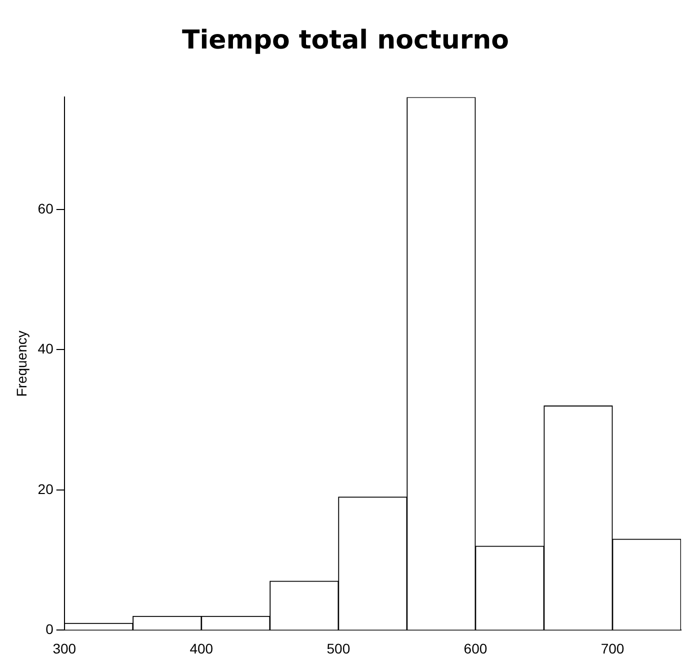  Describe the element at coordinates (46, 208) in the screenshot. I see `y-tick-label: 60` at that location.